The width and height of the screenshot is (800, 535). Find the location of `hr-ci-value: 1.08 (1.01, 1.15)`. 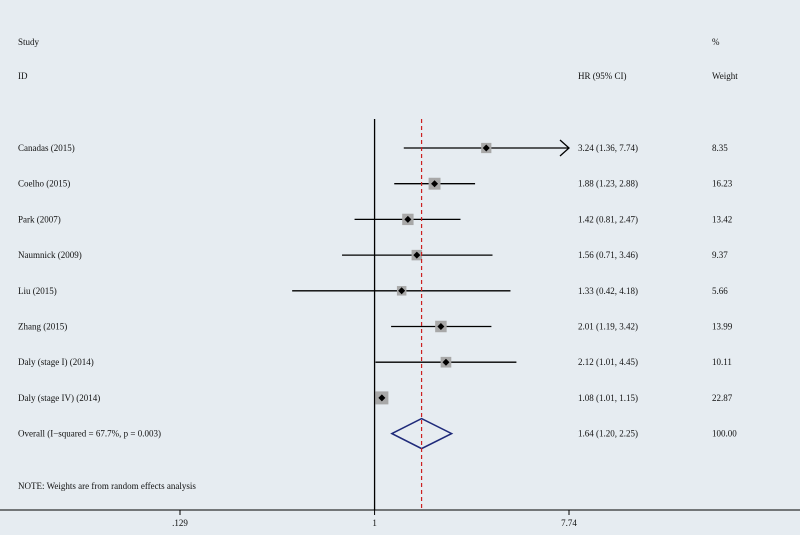

hr-ci-value: 1.08 (1.01, 1.15) is located at coordinates (608, 398).